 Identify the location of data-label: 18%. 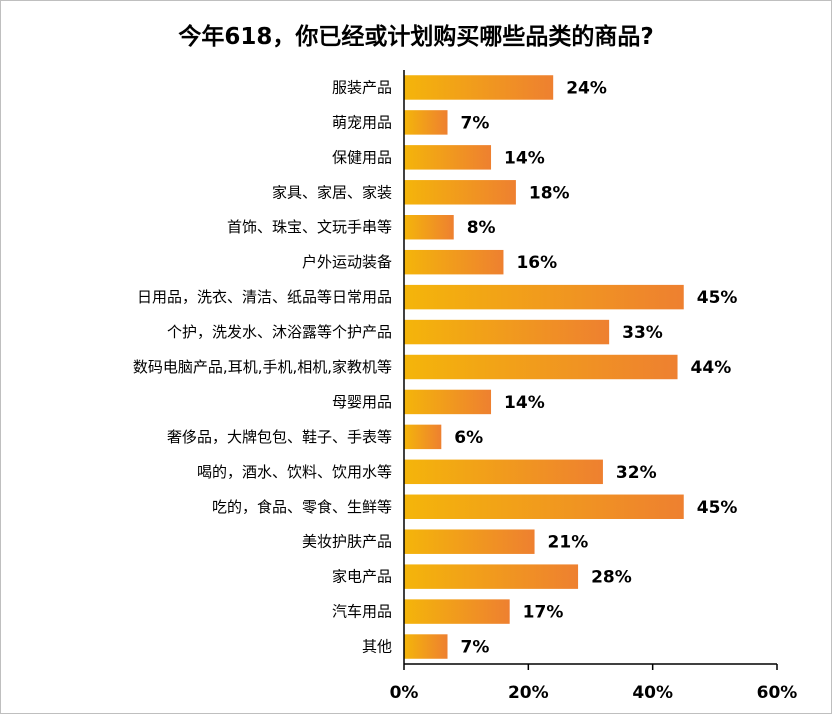
(549, 193).